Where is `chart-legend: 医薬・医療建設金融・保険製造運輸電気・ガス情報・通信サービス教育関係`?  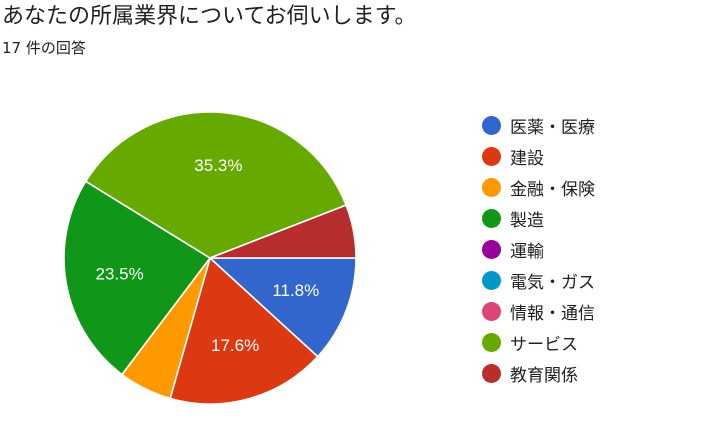 chart-legend: 医薬・医療建設金融・保険製造運輸電気・ガス情報・通信サービス教育関係 is located at coordinates (538, 249).